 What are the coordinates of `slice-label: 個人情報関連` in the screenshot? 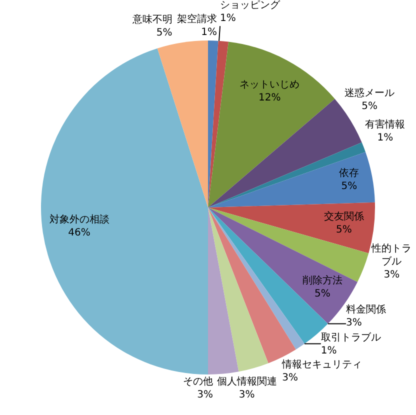 It's located at (246, 382).